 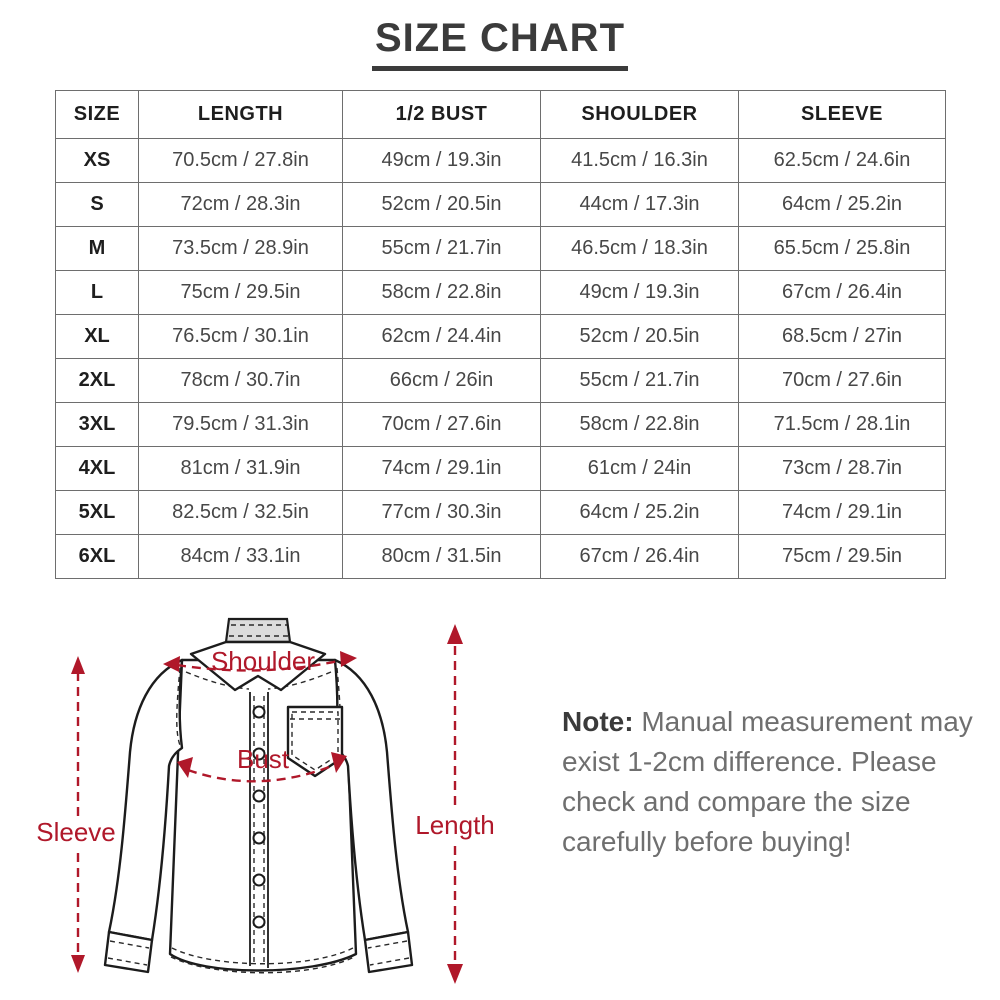 I want to click on measurement-cell: 79.5cm / 31.3in, so click(x=240, y=424).